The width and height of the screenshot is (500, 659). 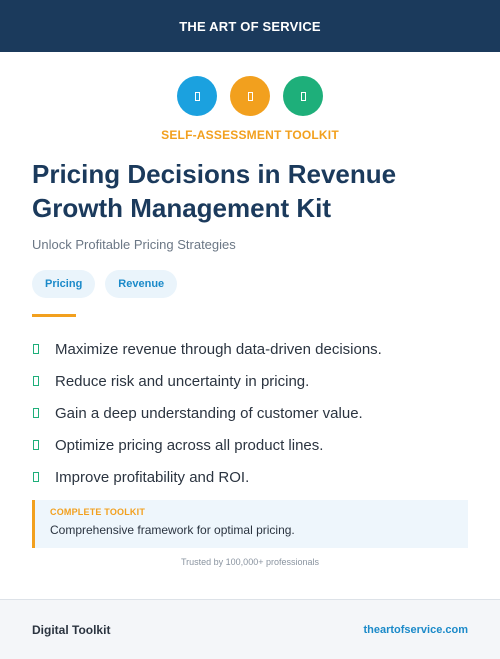 I want to click on icon-row, so click(x=250, y=96).